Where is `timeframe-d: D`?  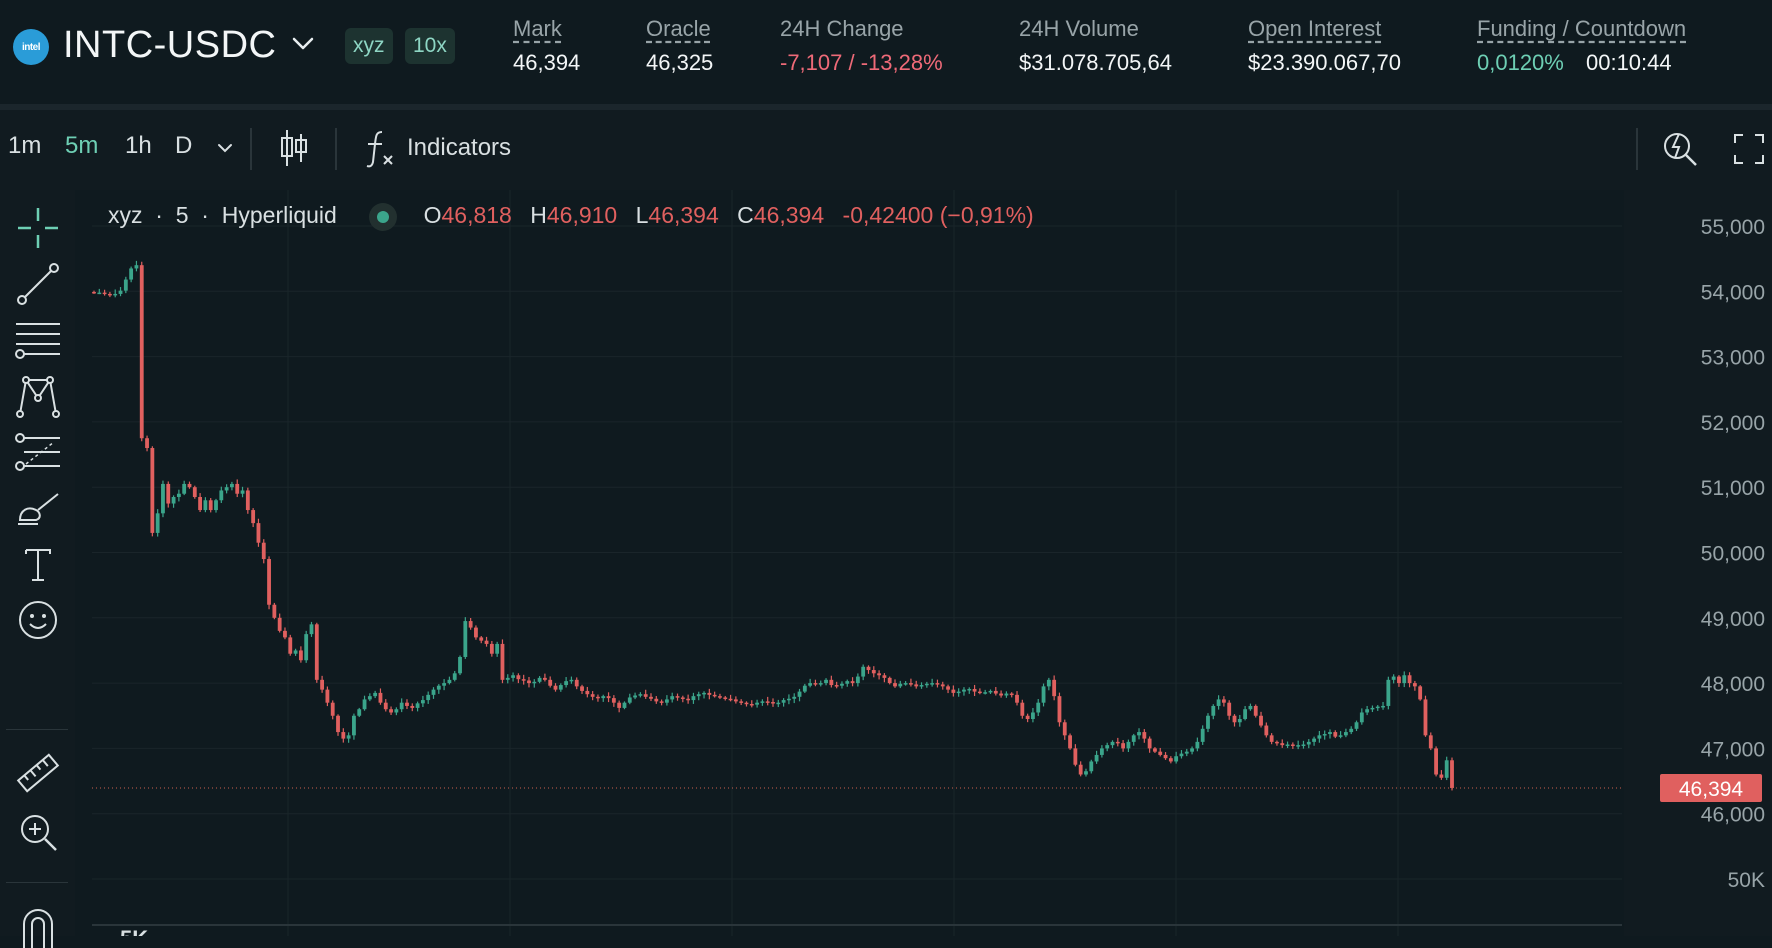 timeframe-d: D is located at coordinates (184, 145).